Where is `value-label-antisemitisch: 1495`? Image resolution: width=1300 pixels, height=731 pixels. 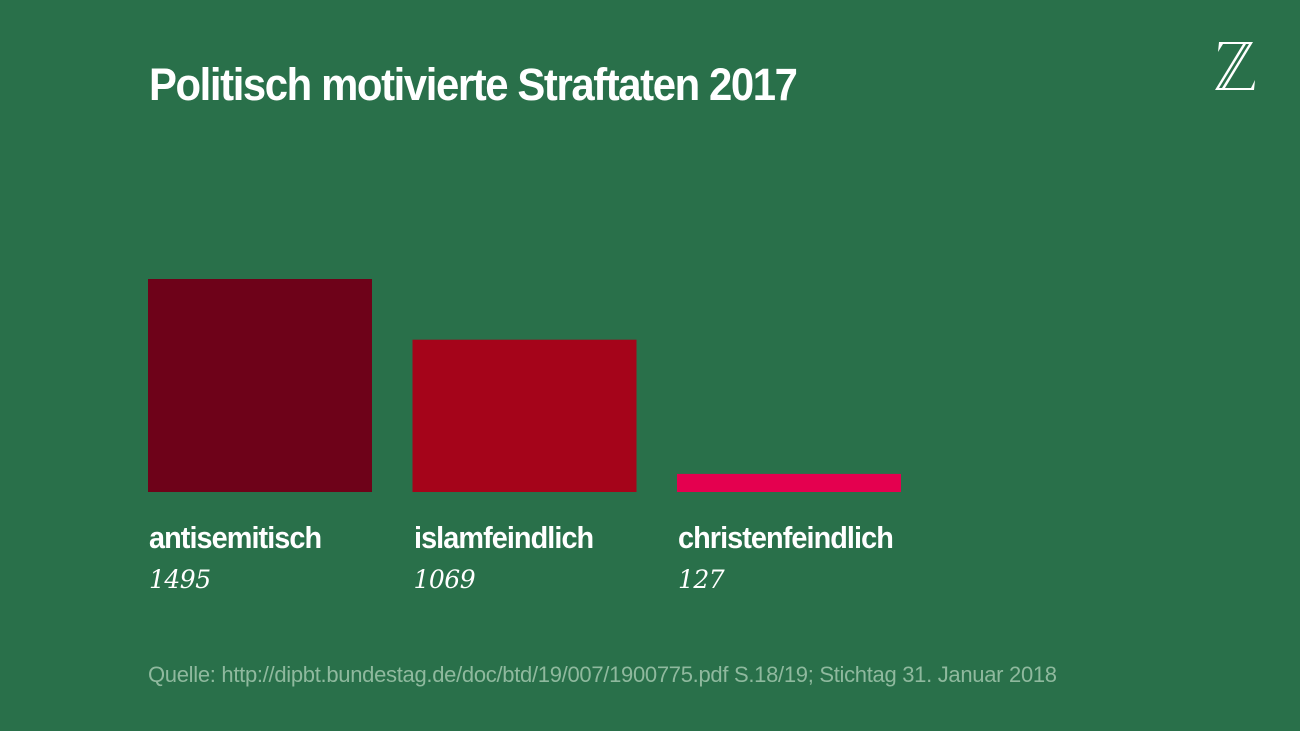 value-label-antisemitisch: 1495 is located at coordinates (180, 579).